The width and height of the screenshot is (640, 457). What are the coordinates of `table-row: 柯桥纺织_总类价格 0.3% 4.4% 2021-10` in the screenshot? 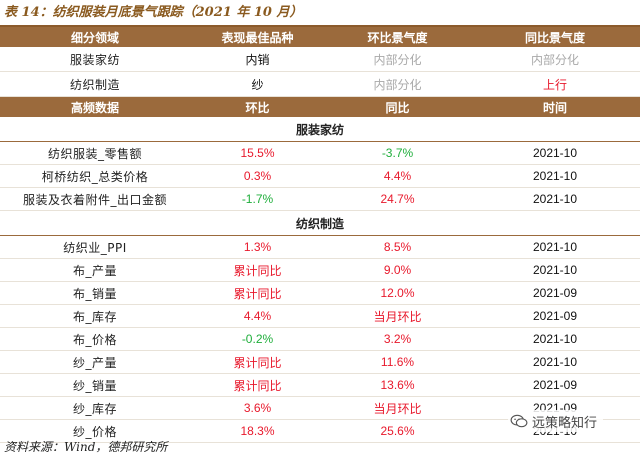 It's located at (320, 176).